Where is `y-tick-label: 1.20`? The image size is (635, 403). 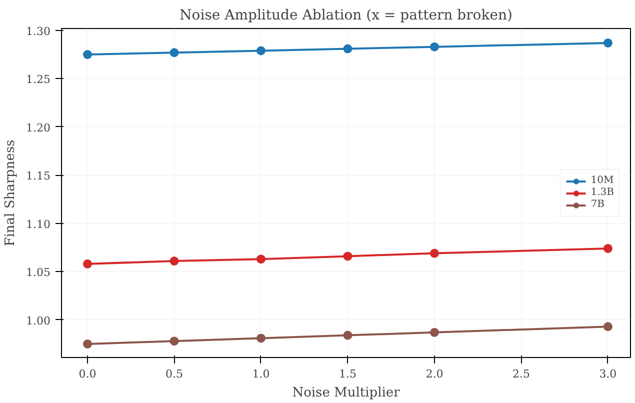
y-tick-label: 1.20 is located at coordinates (38, 127).